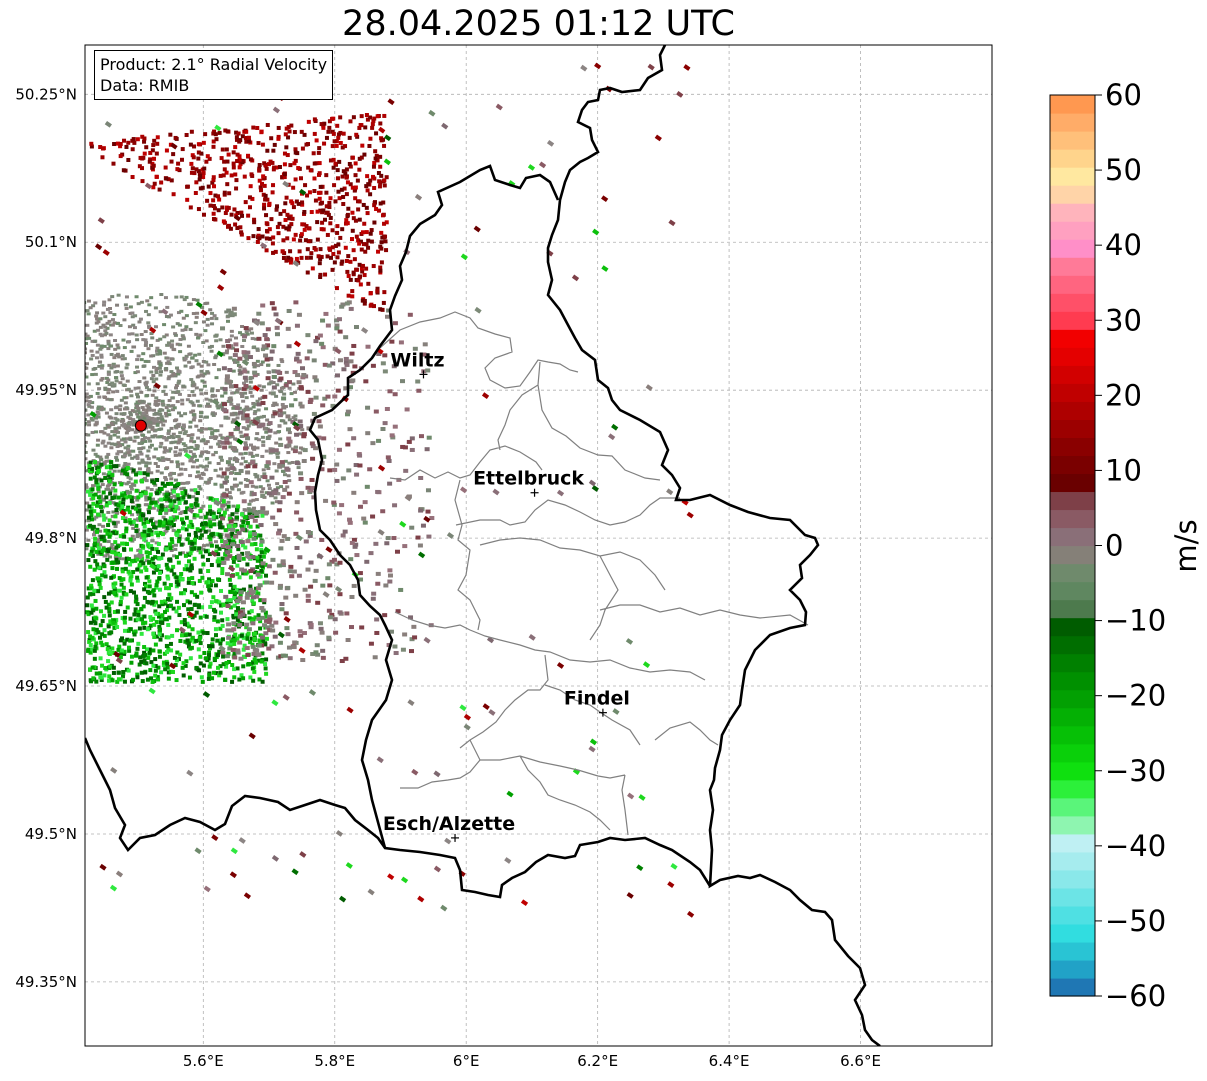 This screenshot has height=1081, width=1207. Describe the element at coordinates (528, 479) in the screenshot. I see `city-label: Ettelbruck` at that location.